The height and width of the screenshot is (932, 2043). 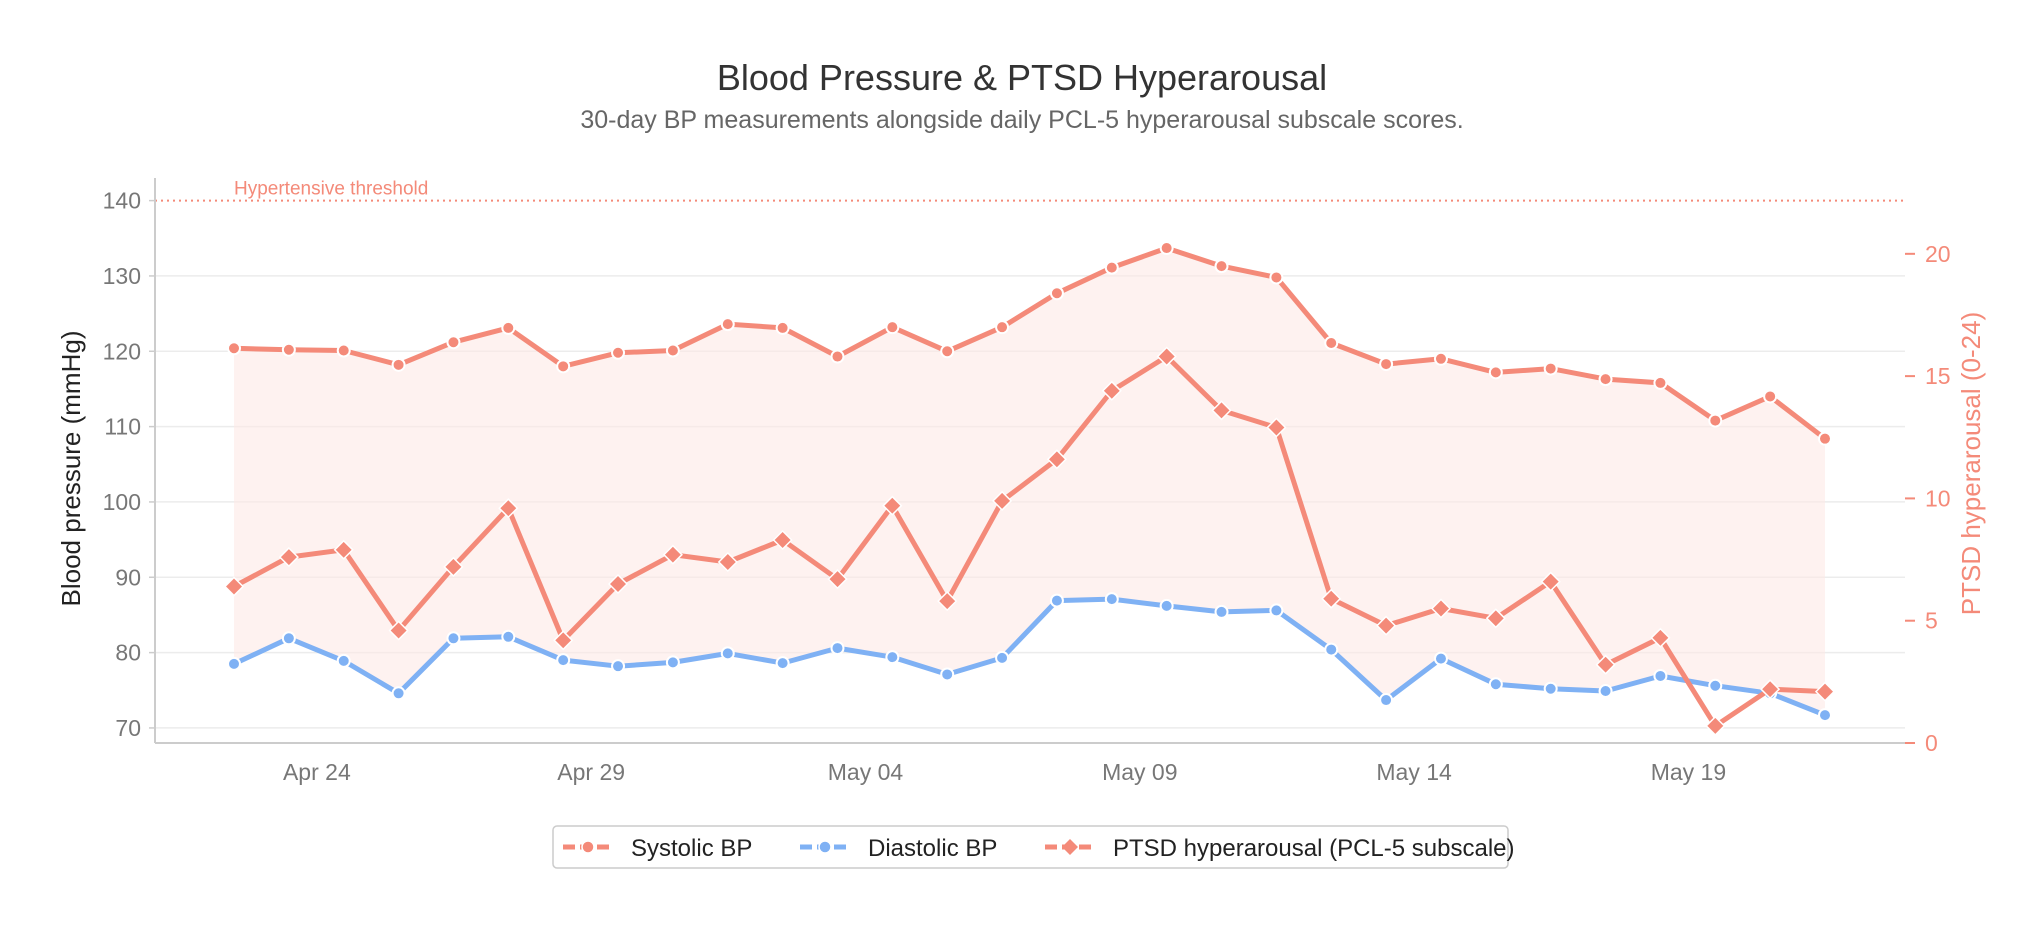 What do you see at coordinates (1280, 848) in the screenshot?
I see `legend-item-ptsd: PTSD hyperarousal (PCL-5 subscale)` at bounding box center [1280, 848].